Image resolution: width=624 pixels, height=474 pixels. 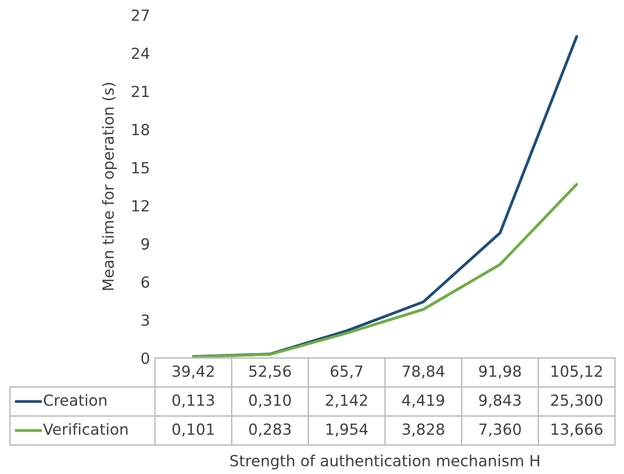 I want to click on y-tick-label: 9, so click(x=145, y=244).